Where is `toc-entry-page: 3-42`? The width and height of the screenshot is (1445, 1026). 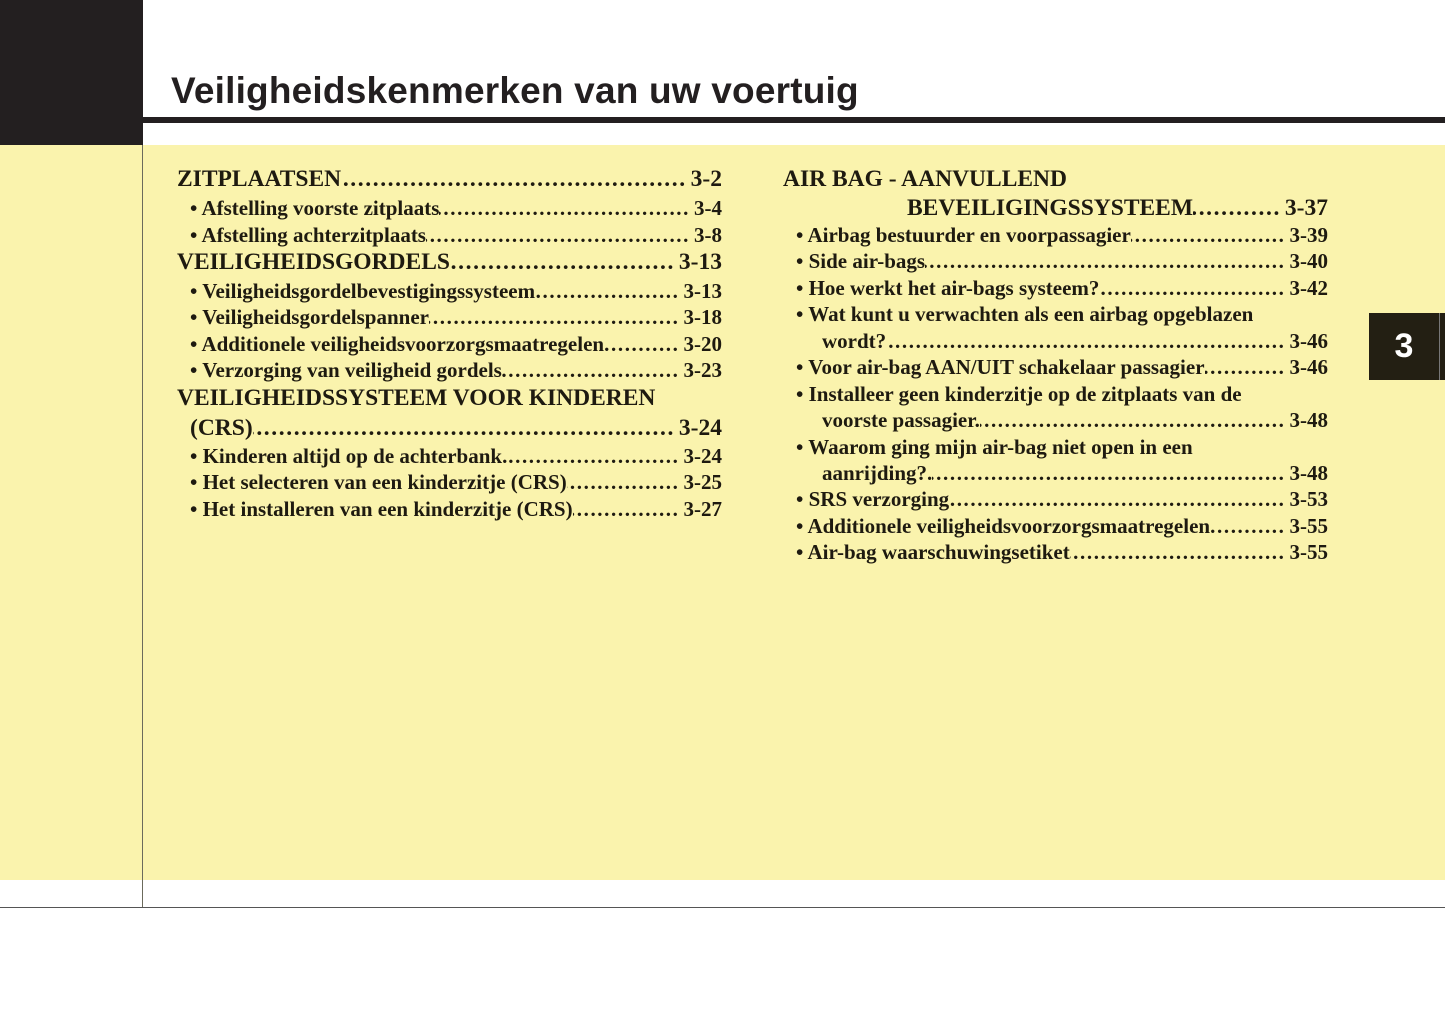
toc-entry-page: 3-42 is located at coordinates (1309, 288).